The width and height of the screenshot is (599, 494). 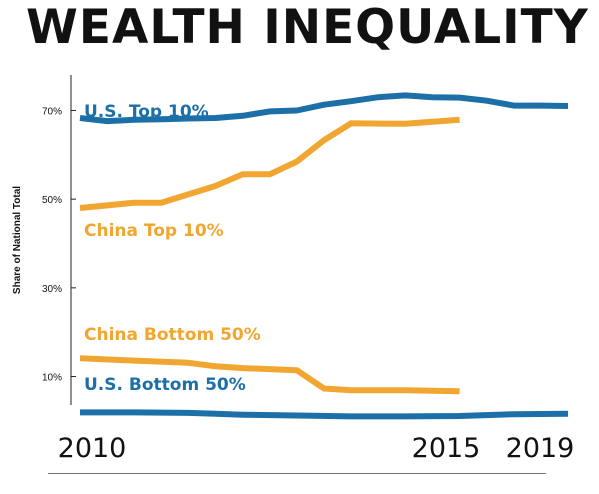 What do you see at coordinates (92, 448) in the screenshot?
I see `x-tick-label: 2010` at bounding box center [92, 448].